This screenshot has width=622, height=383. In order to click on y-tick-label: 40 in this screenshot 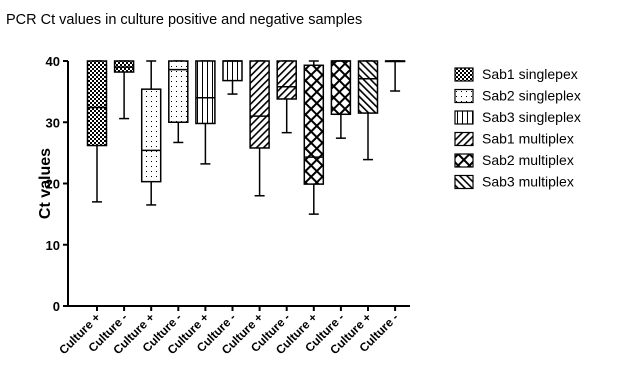, I will do `click(53, 61)`.